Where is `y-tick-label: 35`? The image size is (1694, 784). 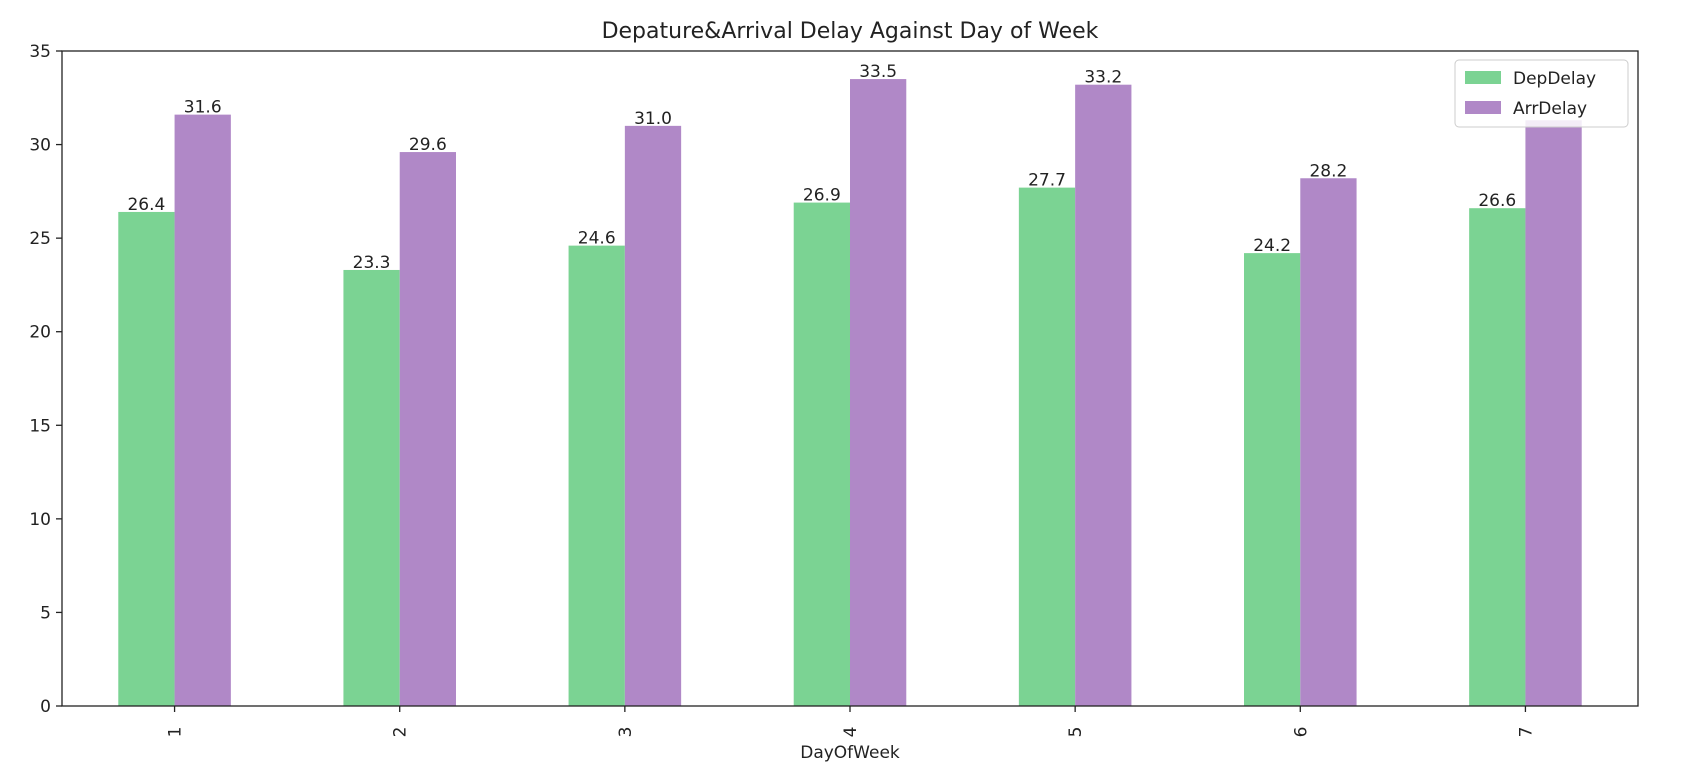
y-tick-label: 35 is located at coordinates (40, 52).